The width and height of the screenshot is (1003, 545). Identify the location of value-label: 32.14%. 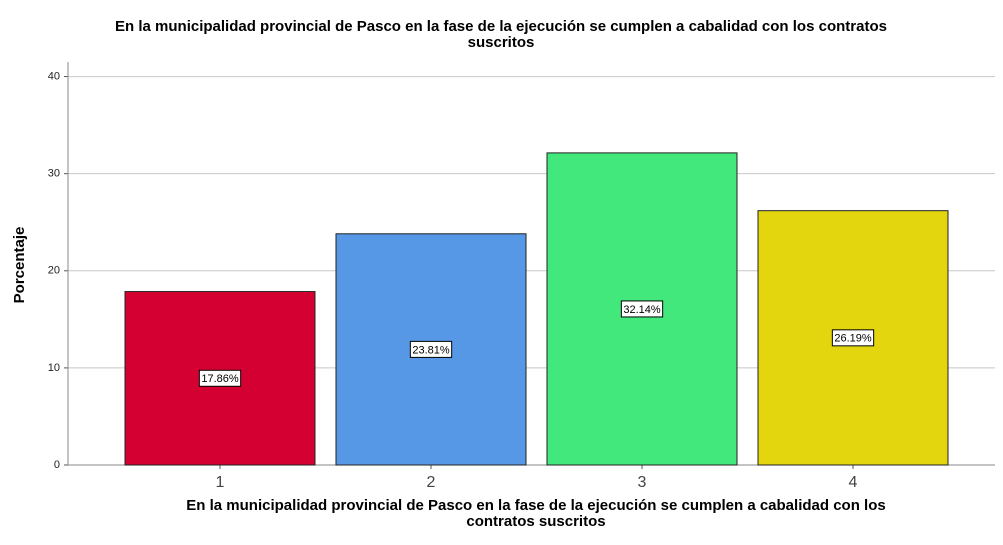
(642, 310).